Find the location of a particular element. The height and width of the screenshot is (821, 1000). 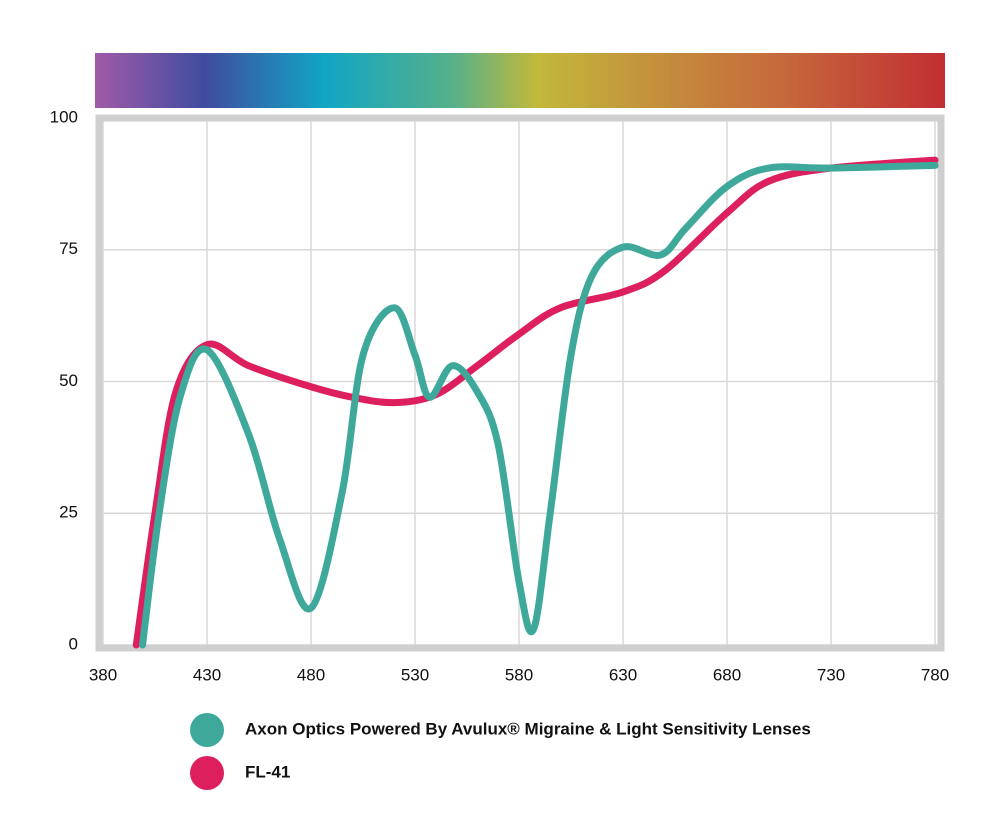

x-tick-label: 430 is located at coordinates (207, 674).